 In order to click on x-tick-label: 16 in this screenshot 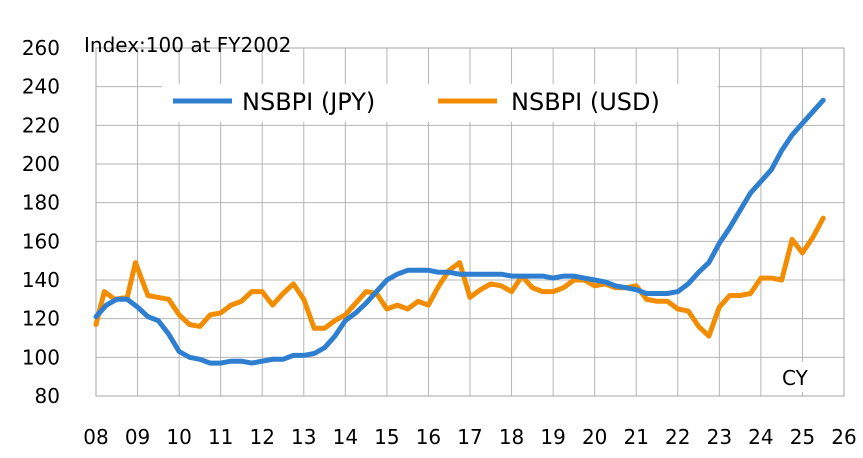, I will do `click(428, 437)`.